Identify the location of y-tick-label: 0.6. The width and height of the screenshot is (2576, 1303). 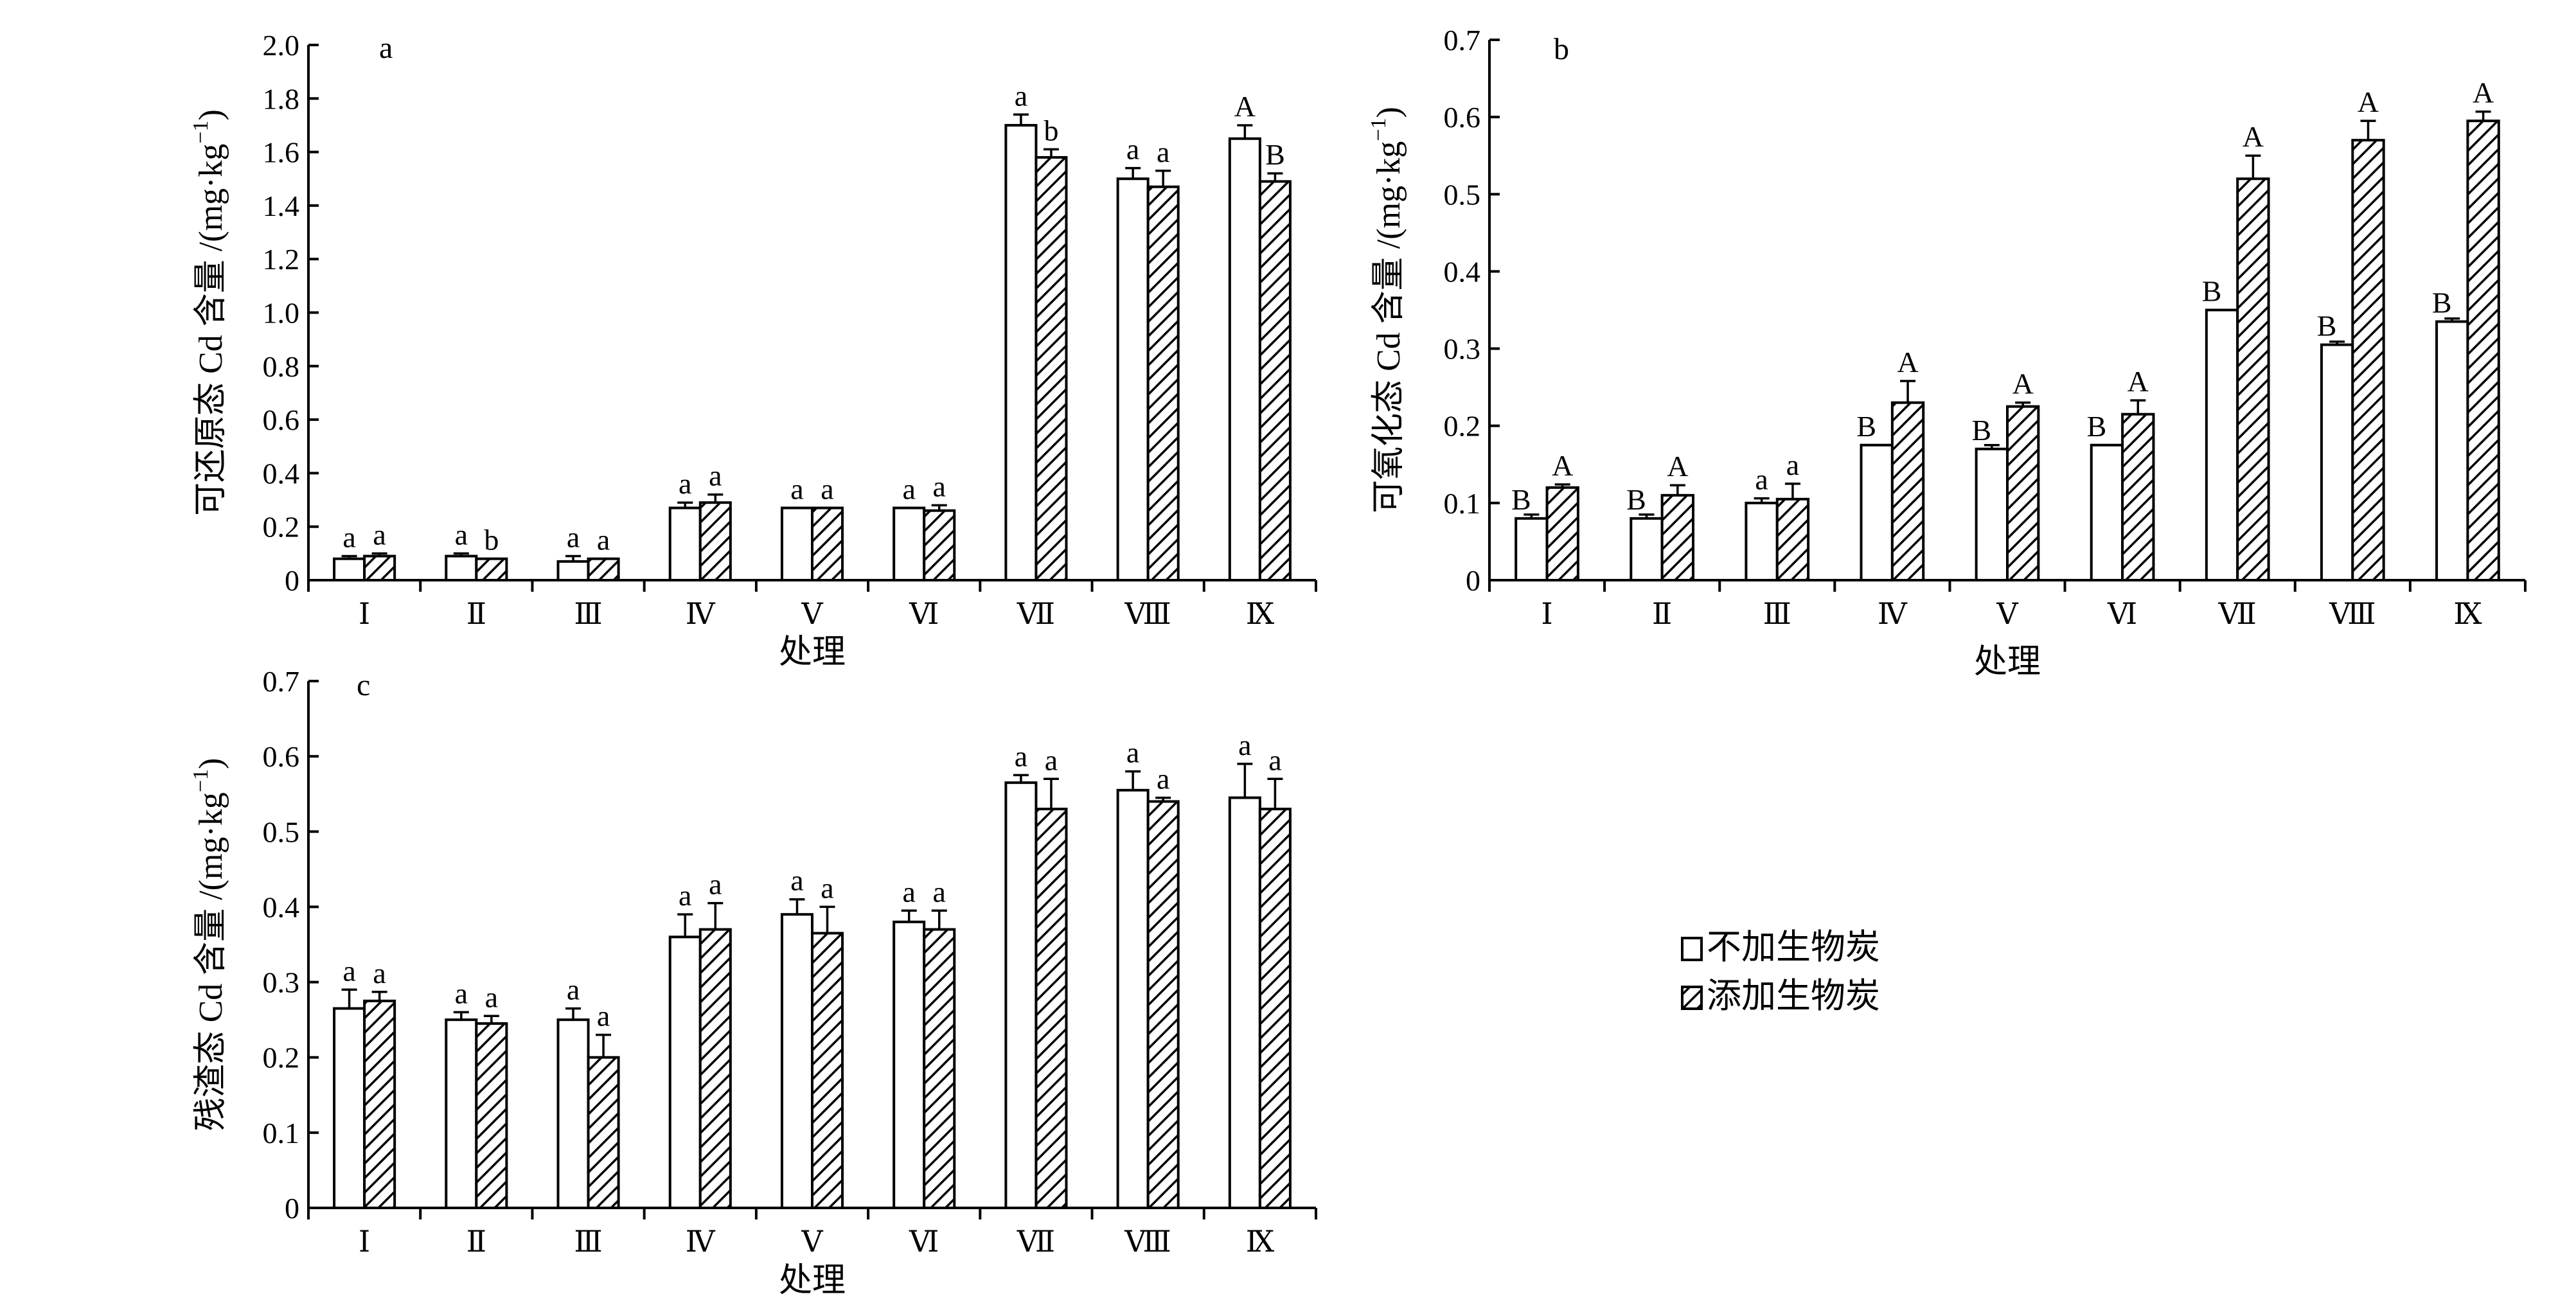
(1463, 117).